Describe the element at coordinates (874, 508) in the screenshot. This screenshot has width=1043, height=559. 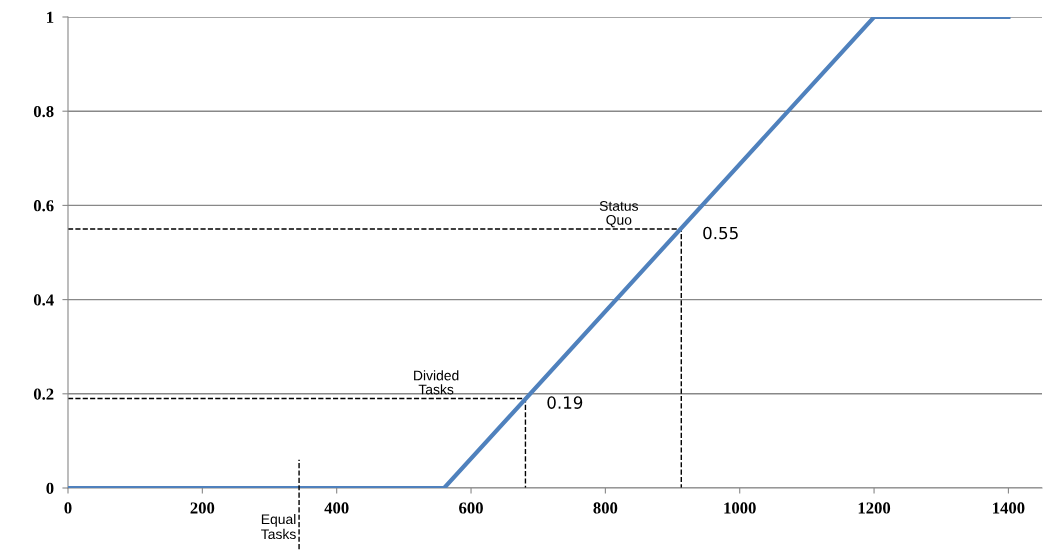
I see `x-tick-label: 1200` at that location.